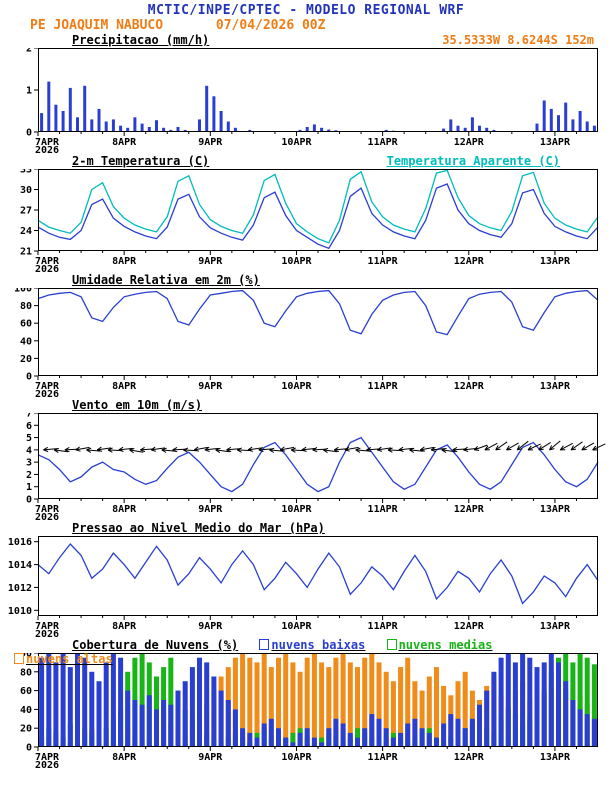 The height and width of the screenshot is (792, 612). I want to click on station-coords: 35.5333W 8.6244S 152m, so click(518, 40).